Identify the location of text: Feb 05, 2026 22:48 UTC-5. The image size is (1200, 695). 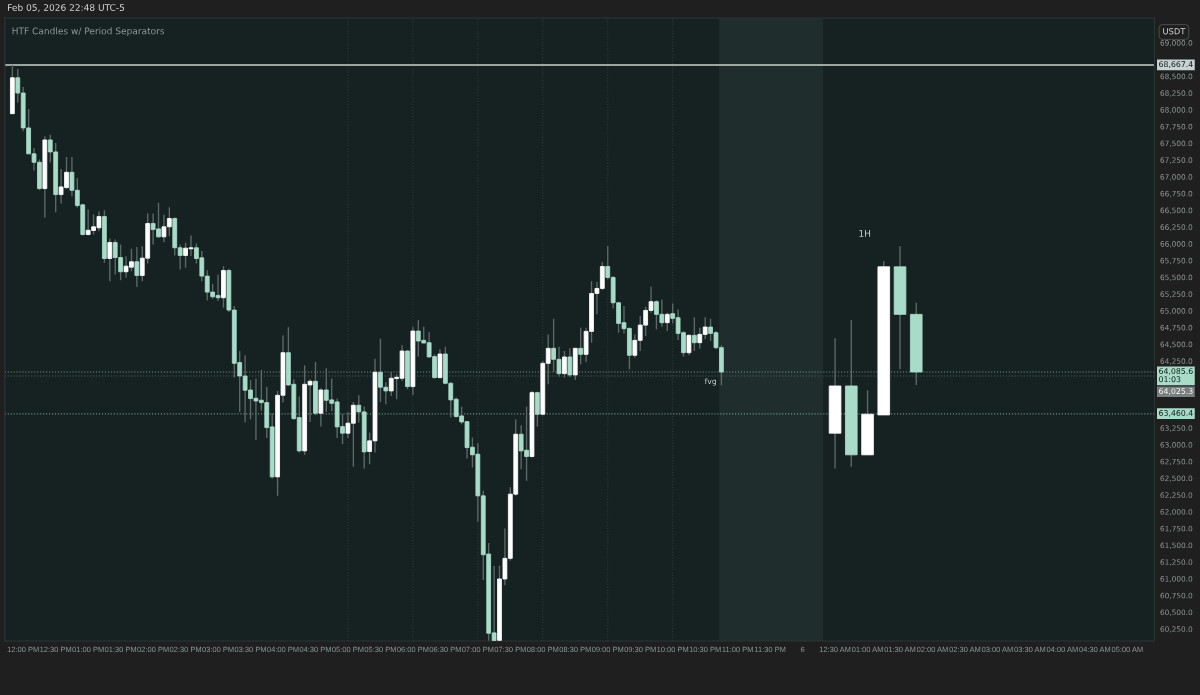
(66, 7).